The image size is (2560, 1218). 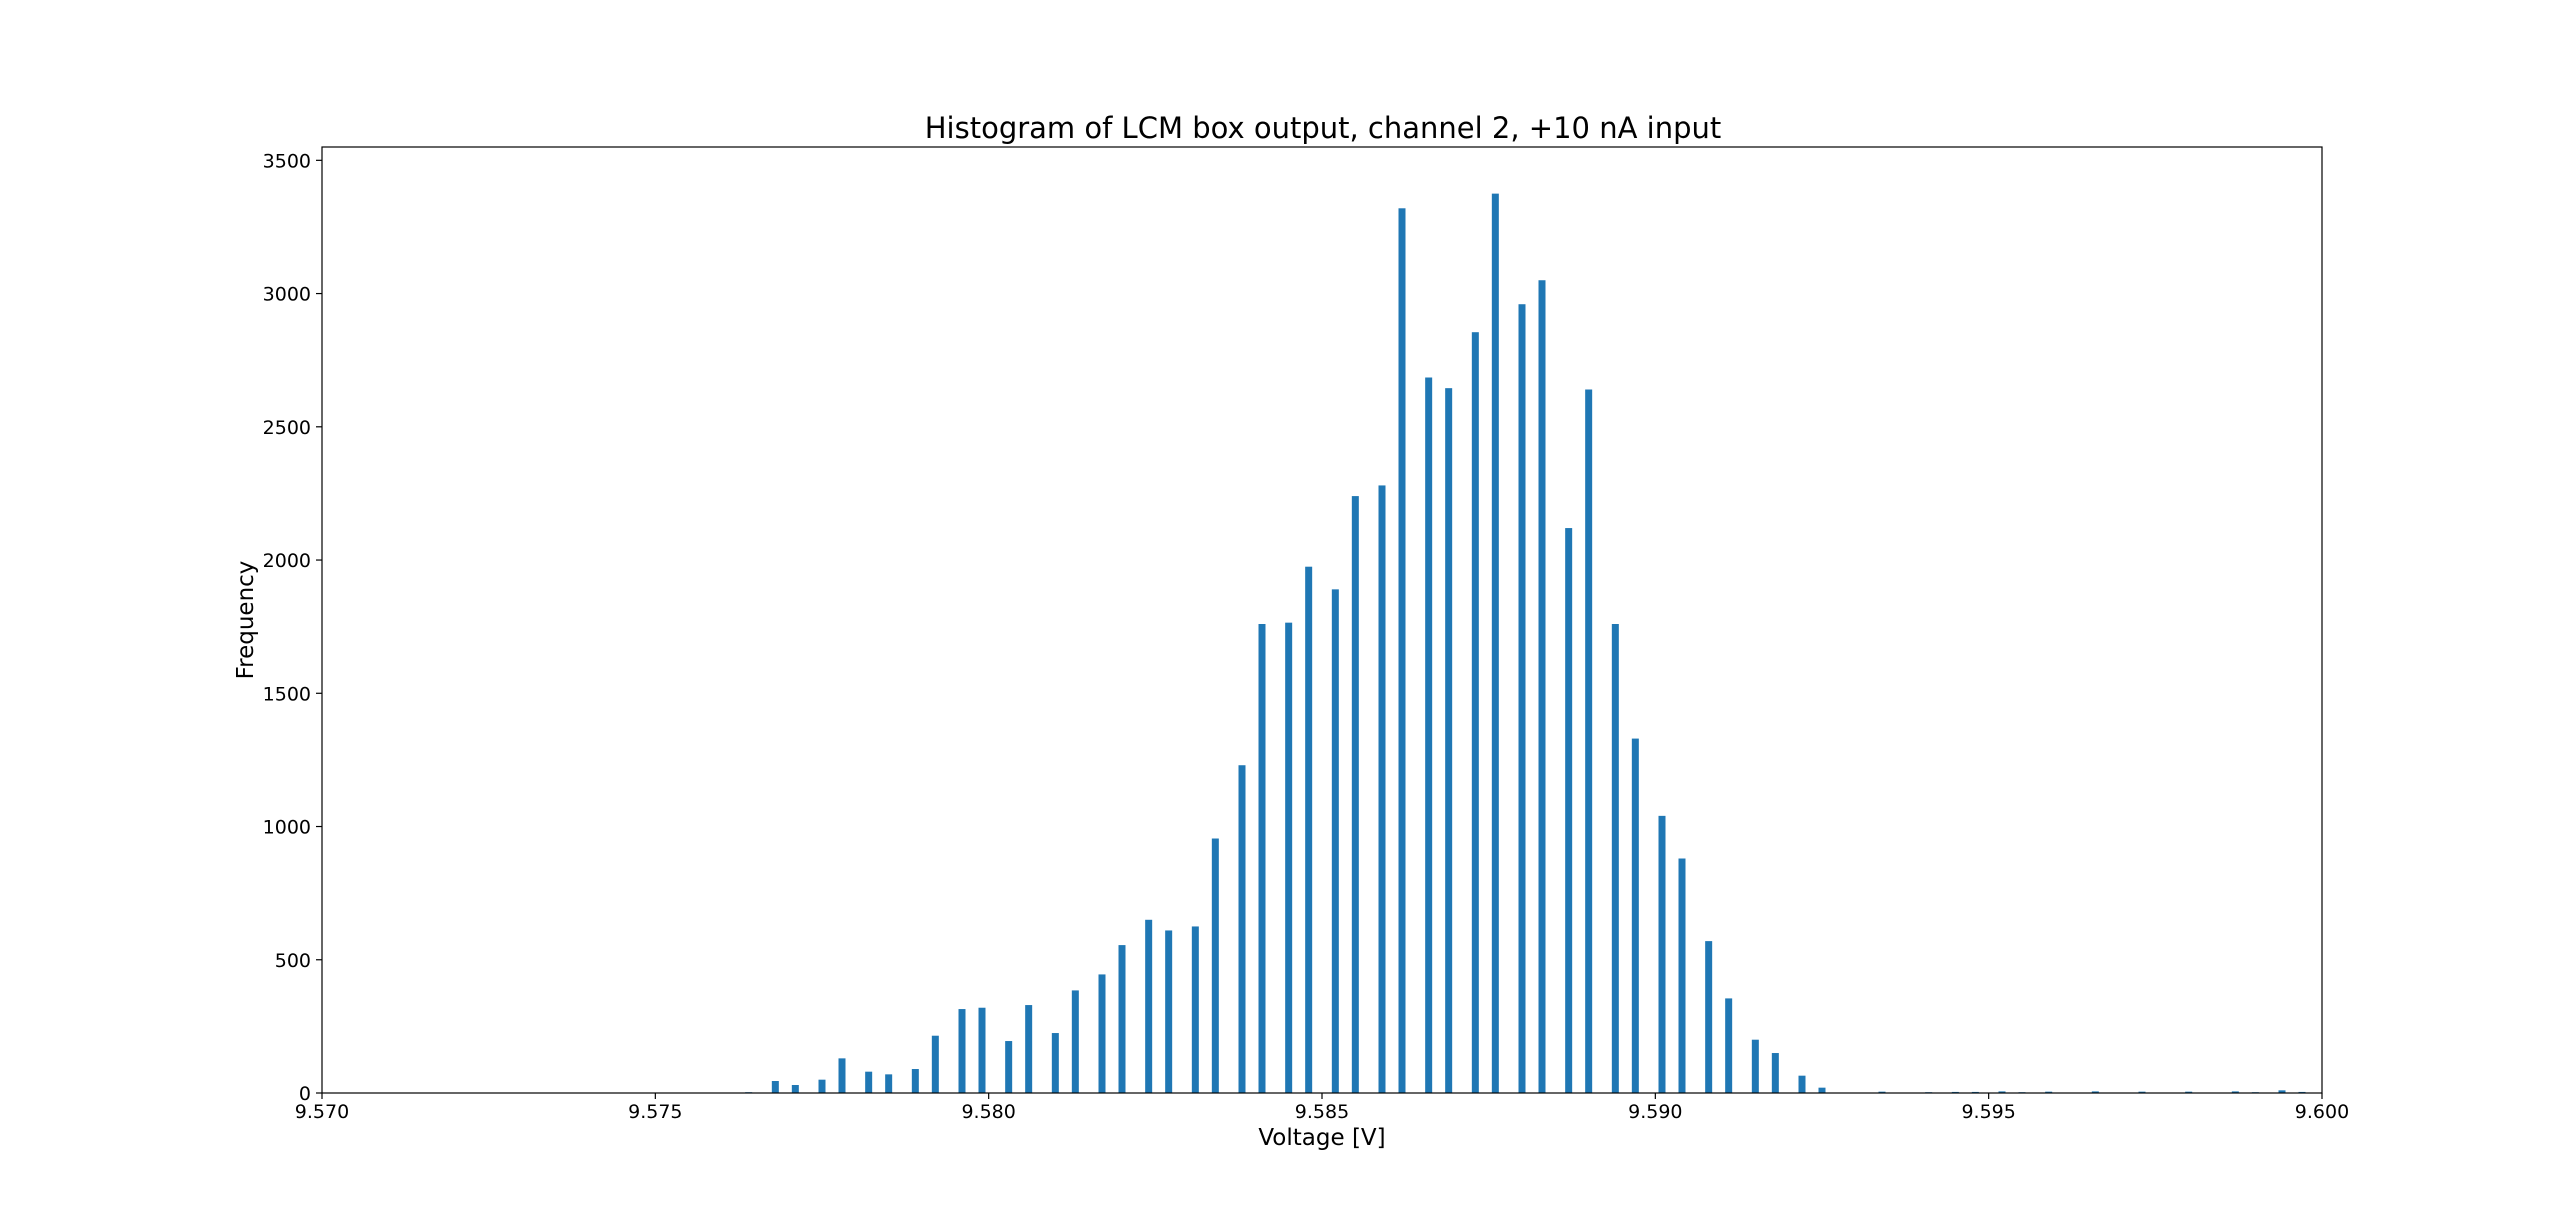 What do you see at coordinates (1655, 1112) in the screenshot?
I see `x-tick-label: 9.590` at bounding box center [1655, 1112].